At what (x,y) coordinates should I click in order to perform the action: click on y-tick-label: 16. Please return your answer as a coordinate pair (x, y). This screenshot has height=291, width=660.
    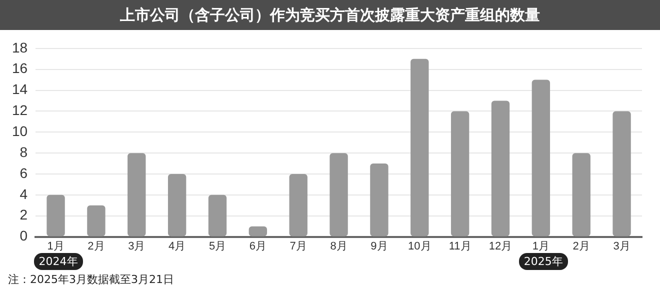
    Looking at the image, I should click on (20, 68).